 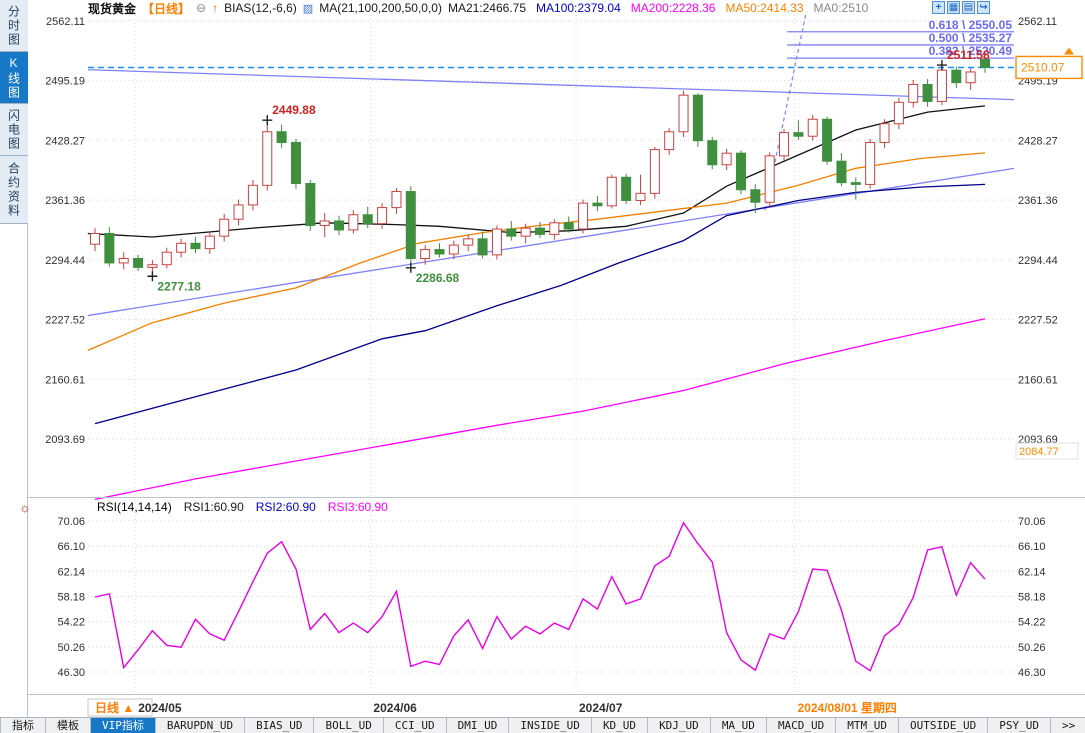 I want to click on up-arrow-icon: ↑, so click(x=215, y=8).